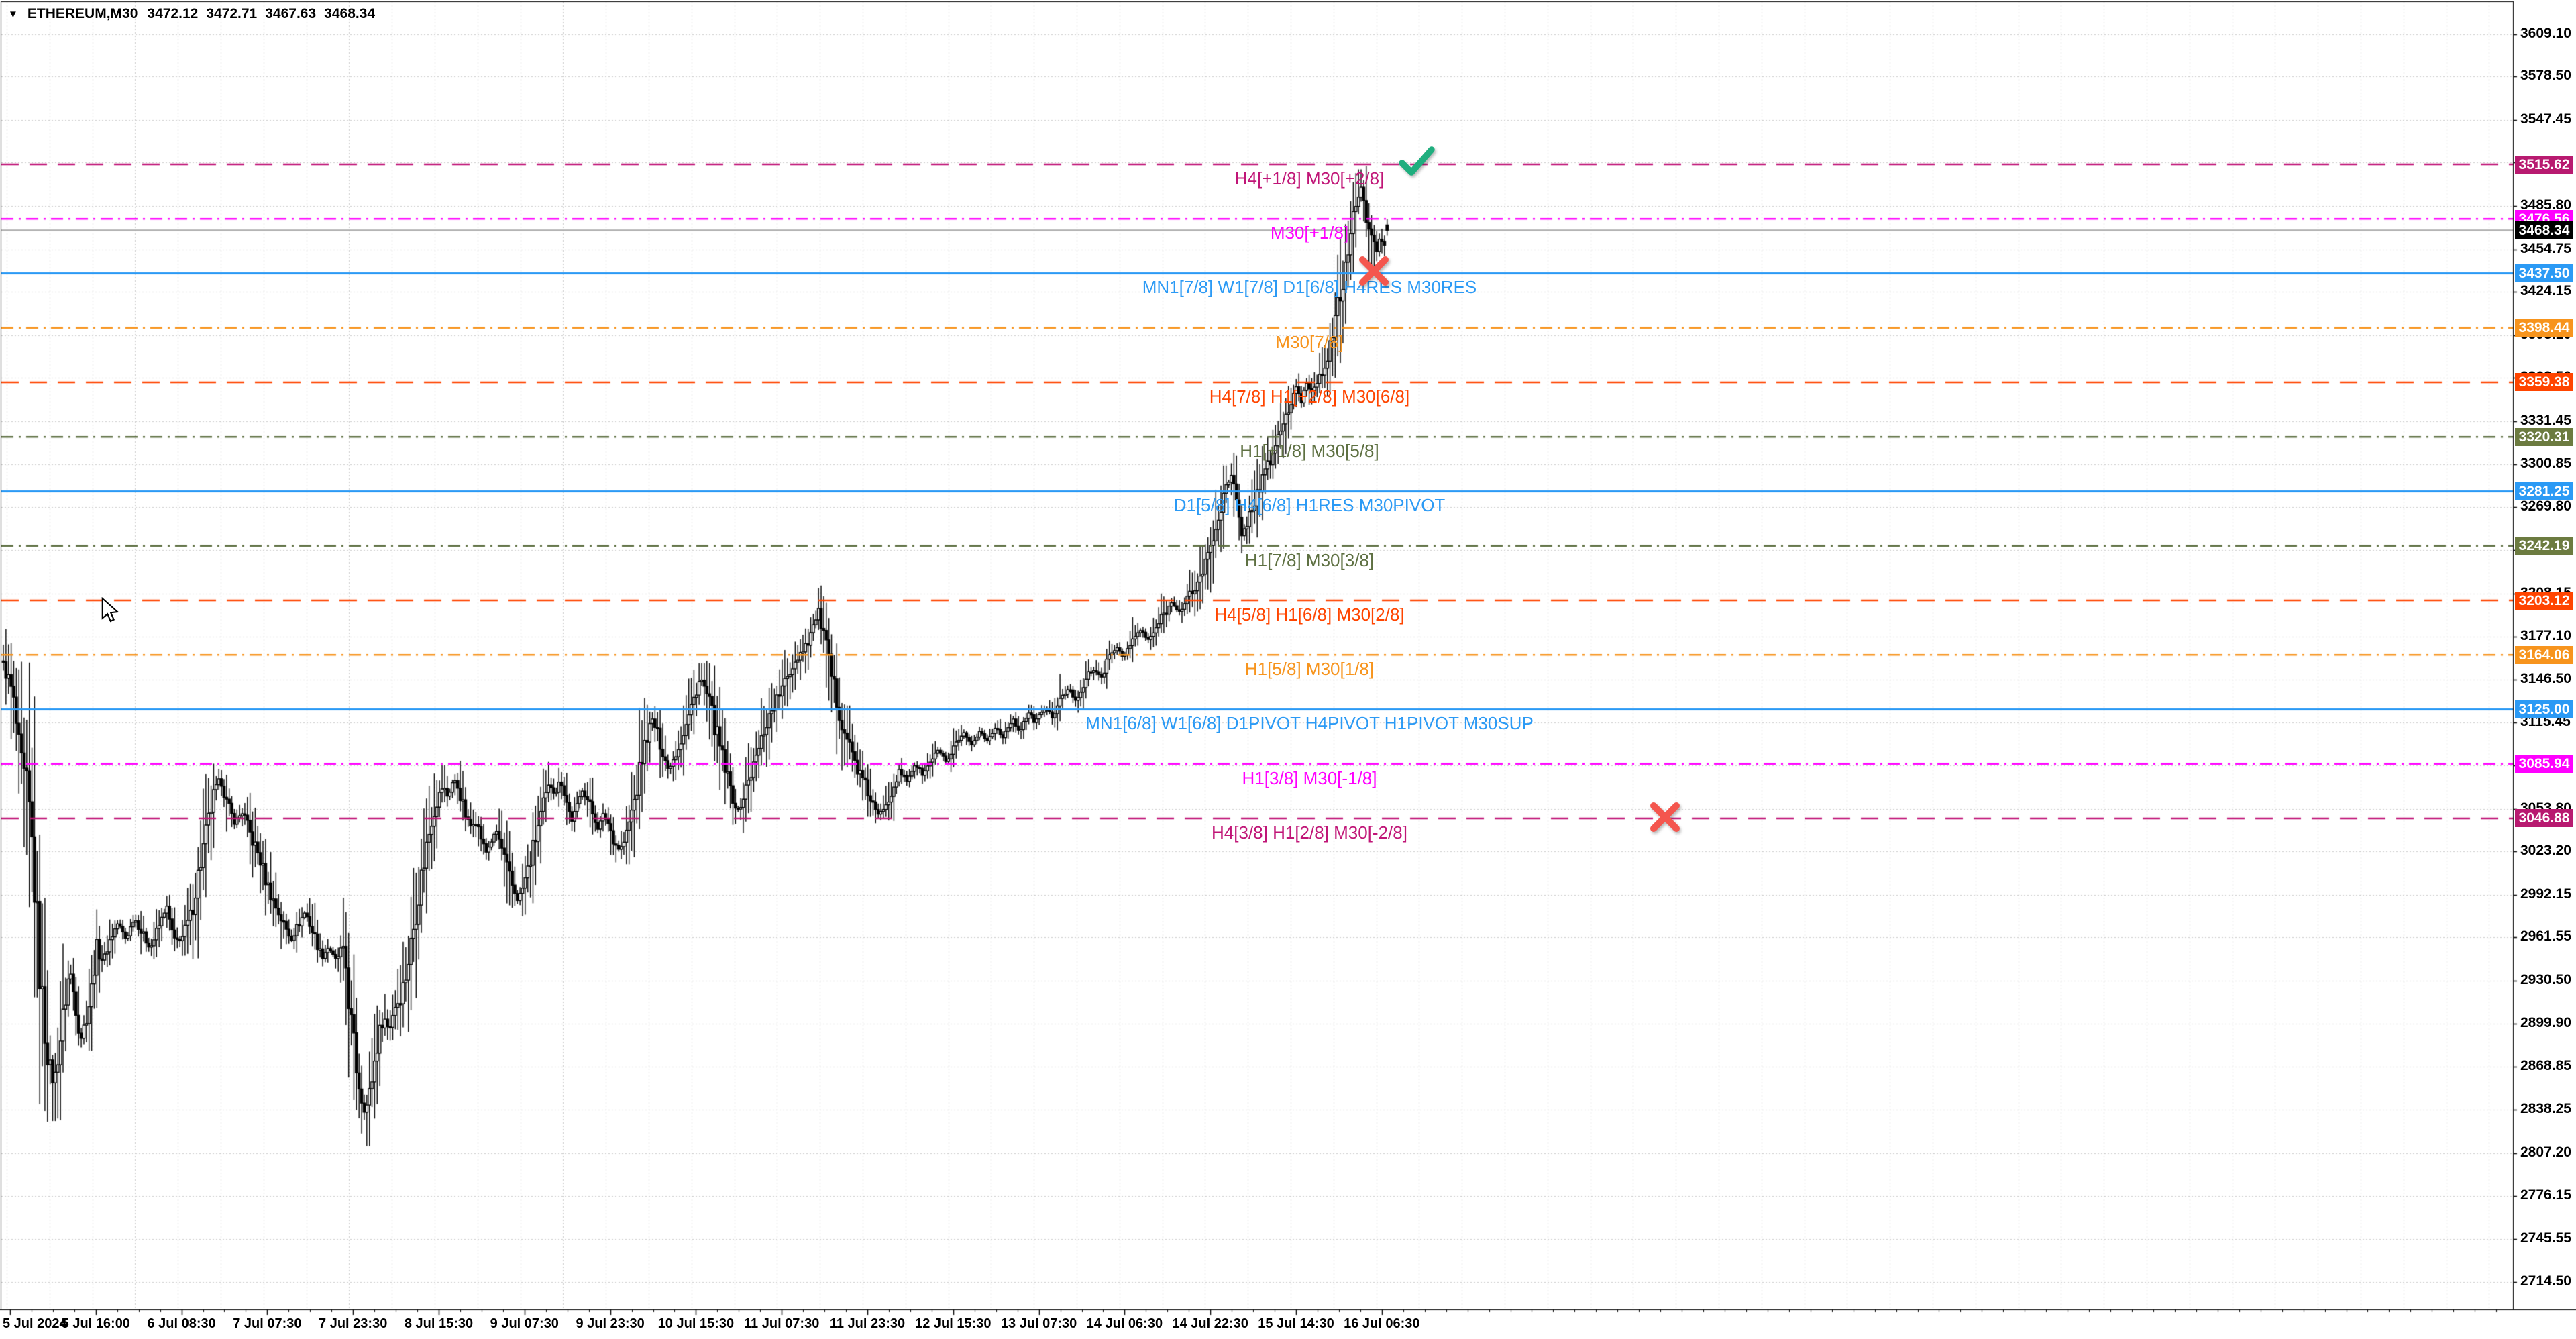  What do you see at coordinates (2545, 205) in the screenshot?
I see `price-axis-tick: 3485.80` at bounding box center [2545, 205].